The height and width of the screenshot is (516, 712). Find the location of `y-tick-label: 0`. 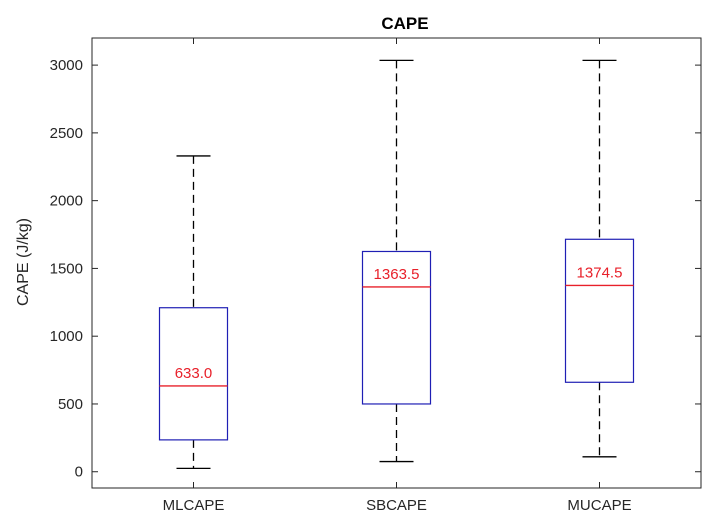

y-tick-label: 0 is located at coordinates (79, 472).